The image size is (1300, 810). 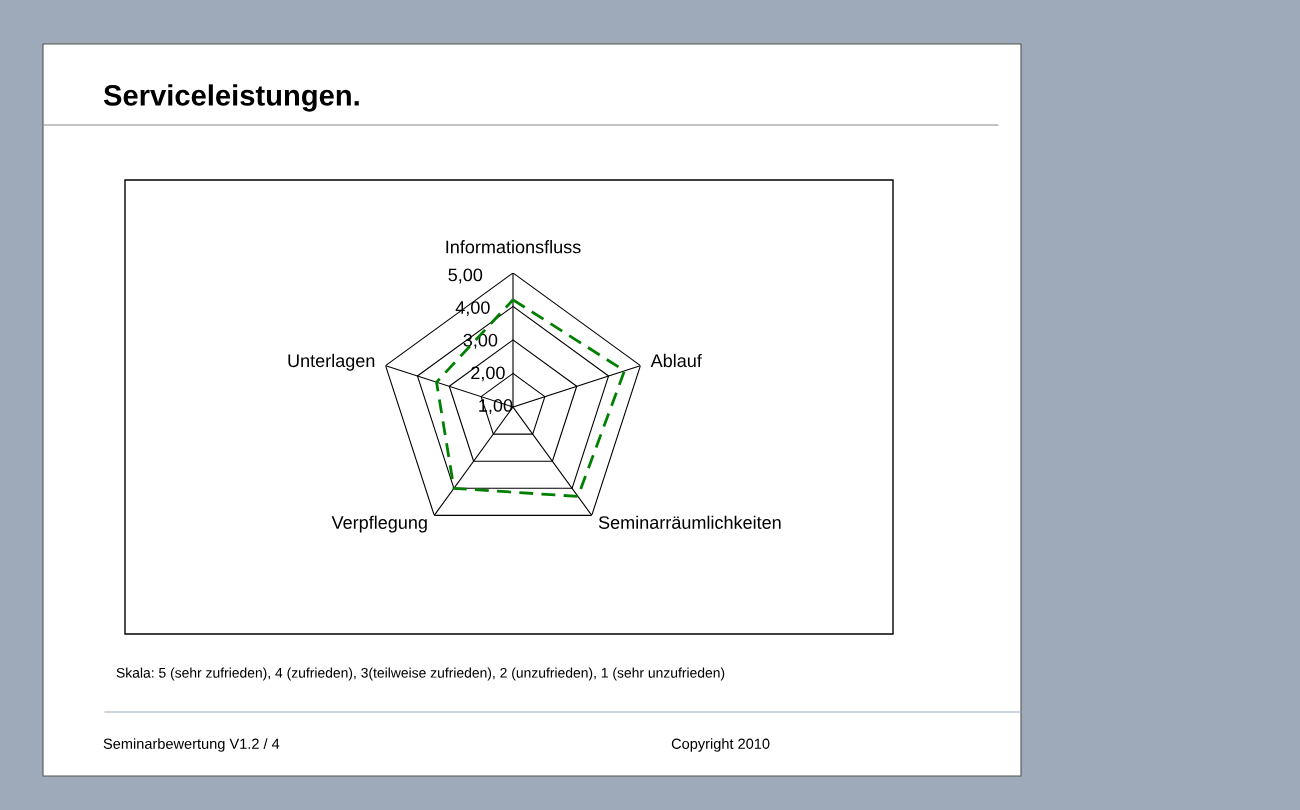 What do you see at coordinates (331, 362) in the screenshot?
I see `spoke-label: Unterlagen` at bounding box center [331, 362].